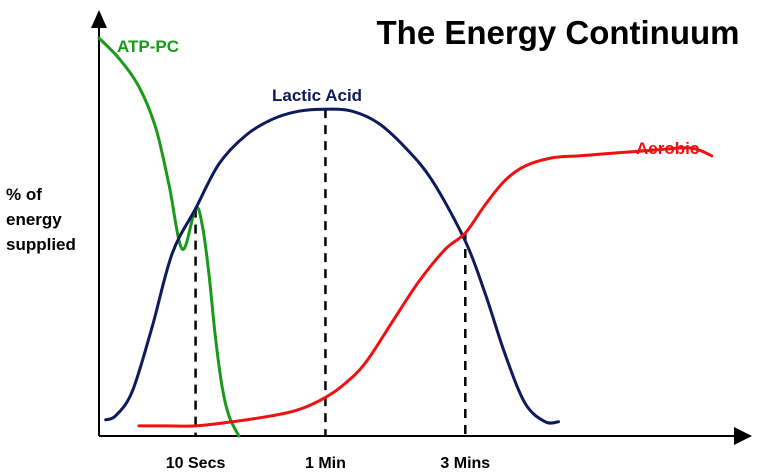  Describe the element at coordinates (558, 32) in the screenshot. I see `chart-title: The Energy Continuum` at that location.